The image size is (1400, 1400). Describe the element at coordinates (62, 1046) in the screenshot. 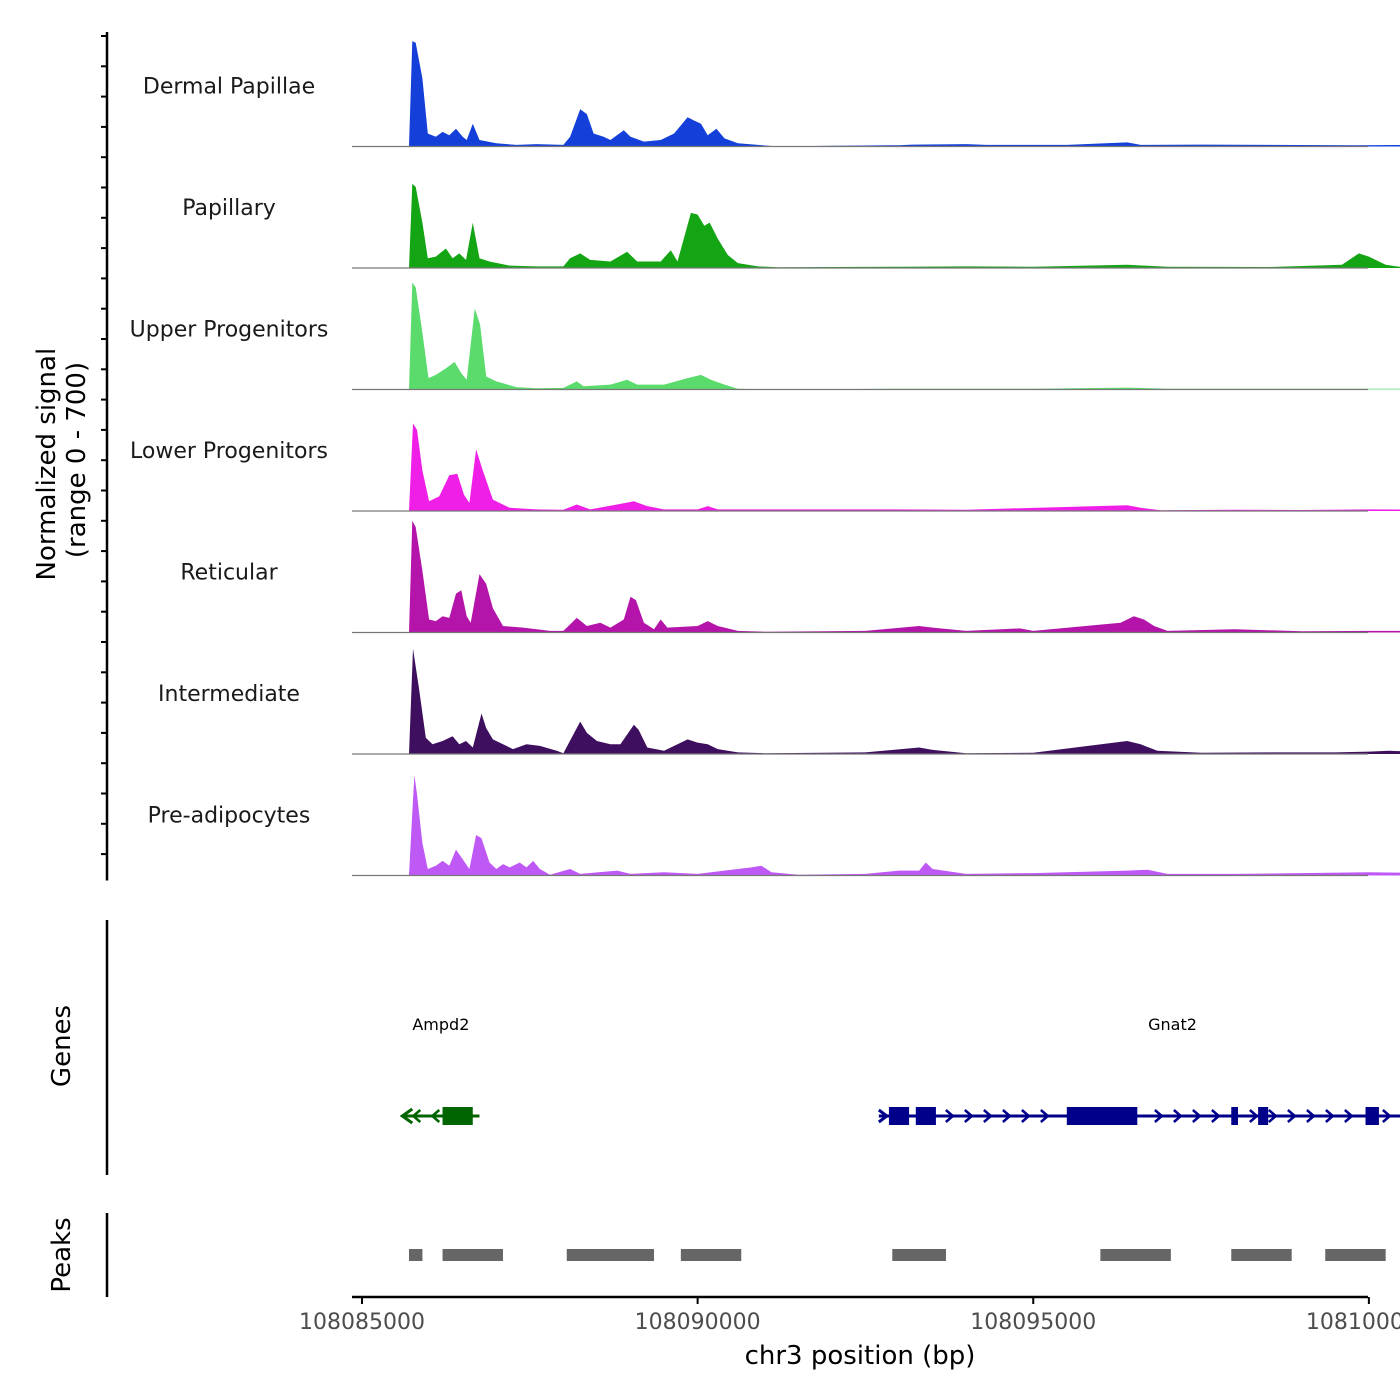

I see `genes-track-title: Genes` at that location.